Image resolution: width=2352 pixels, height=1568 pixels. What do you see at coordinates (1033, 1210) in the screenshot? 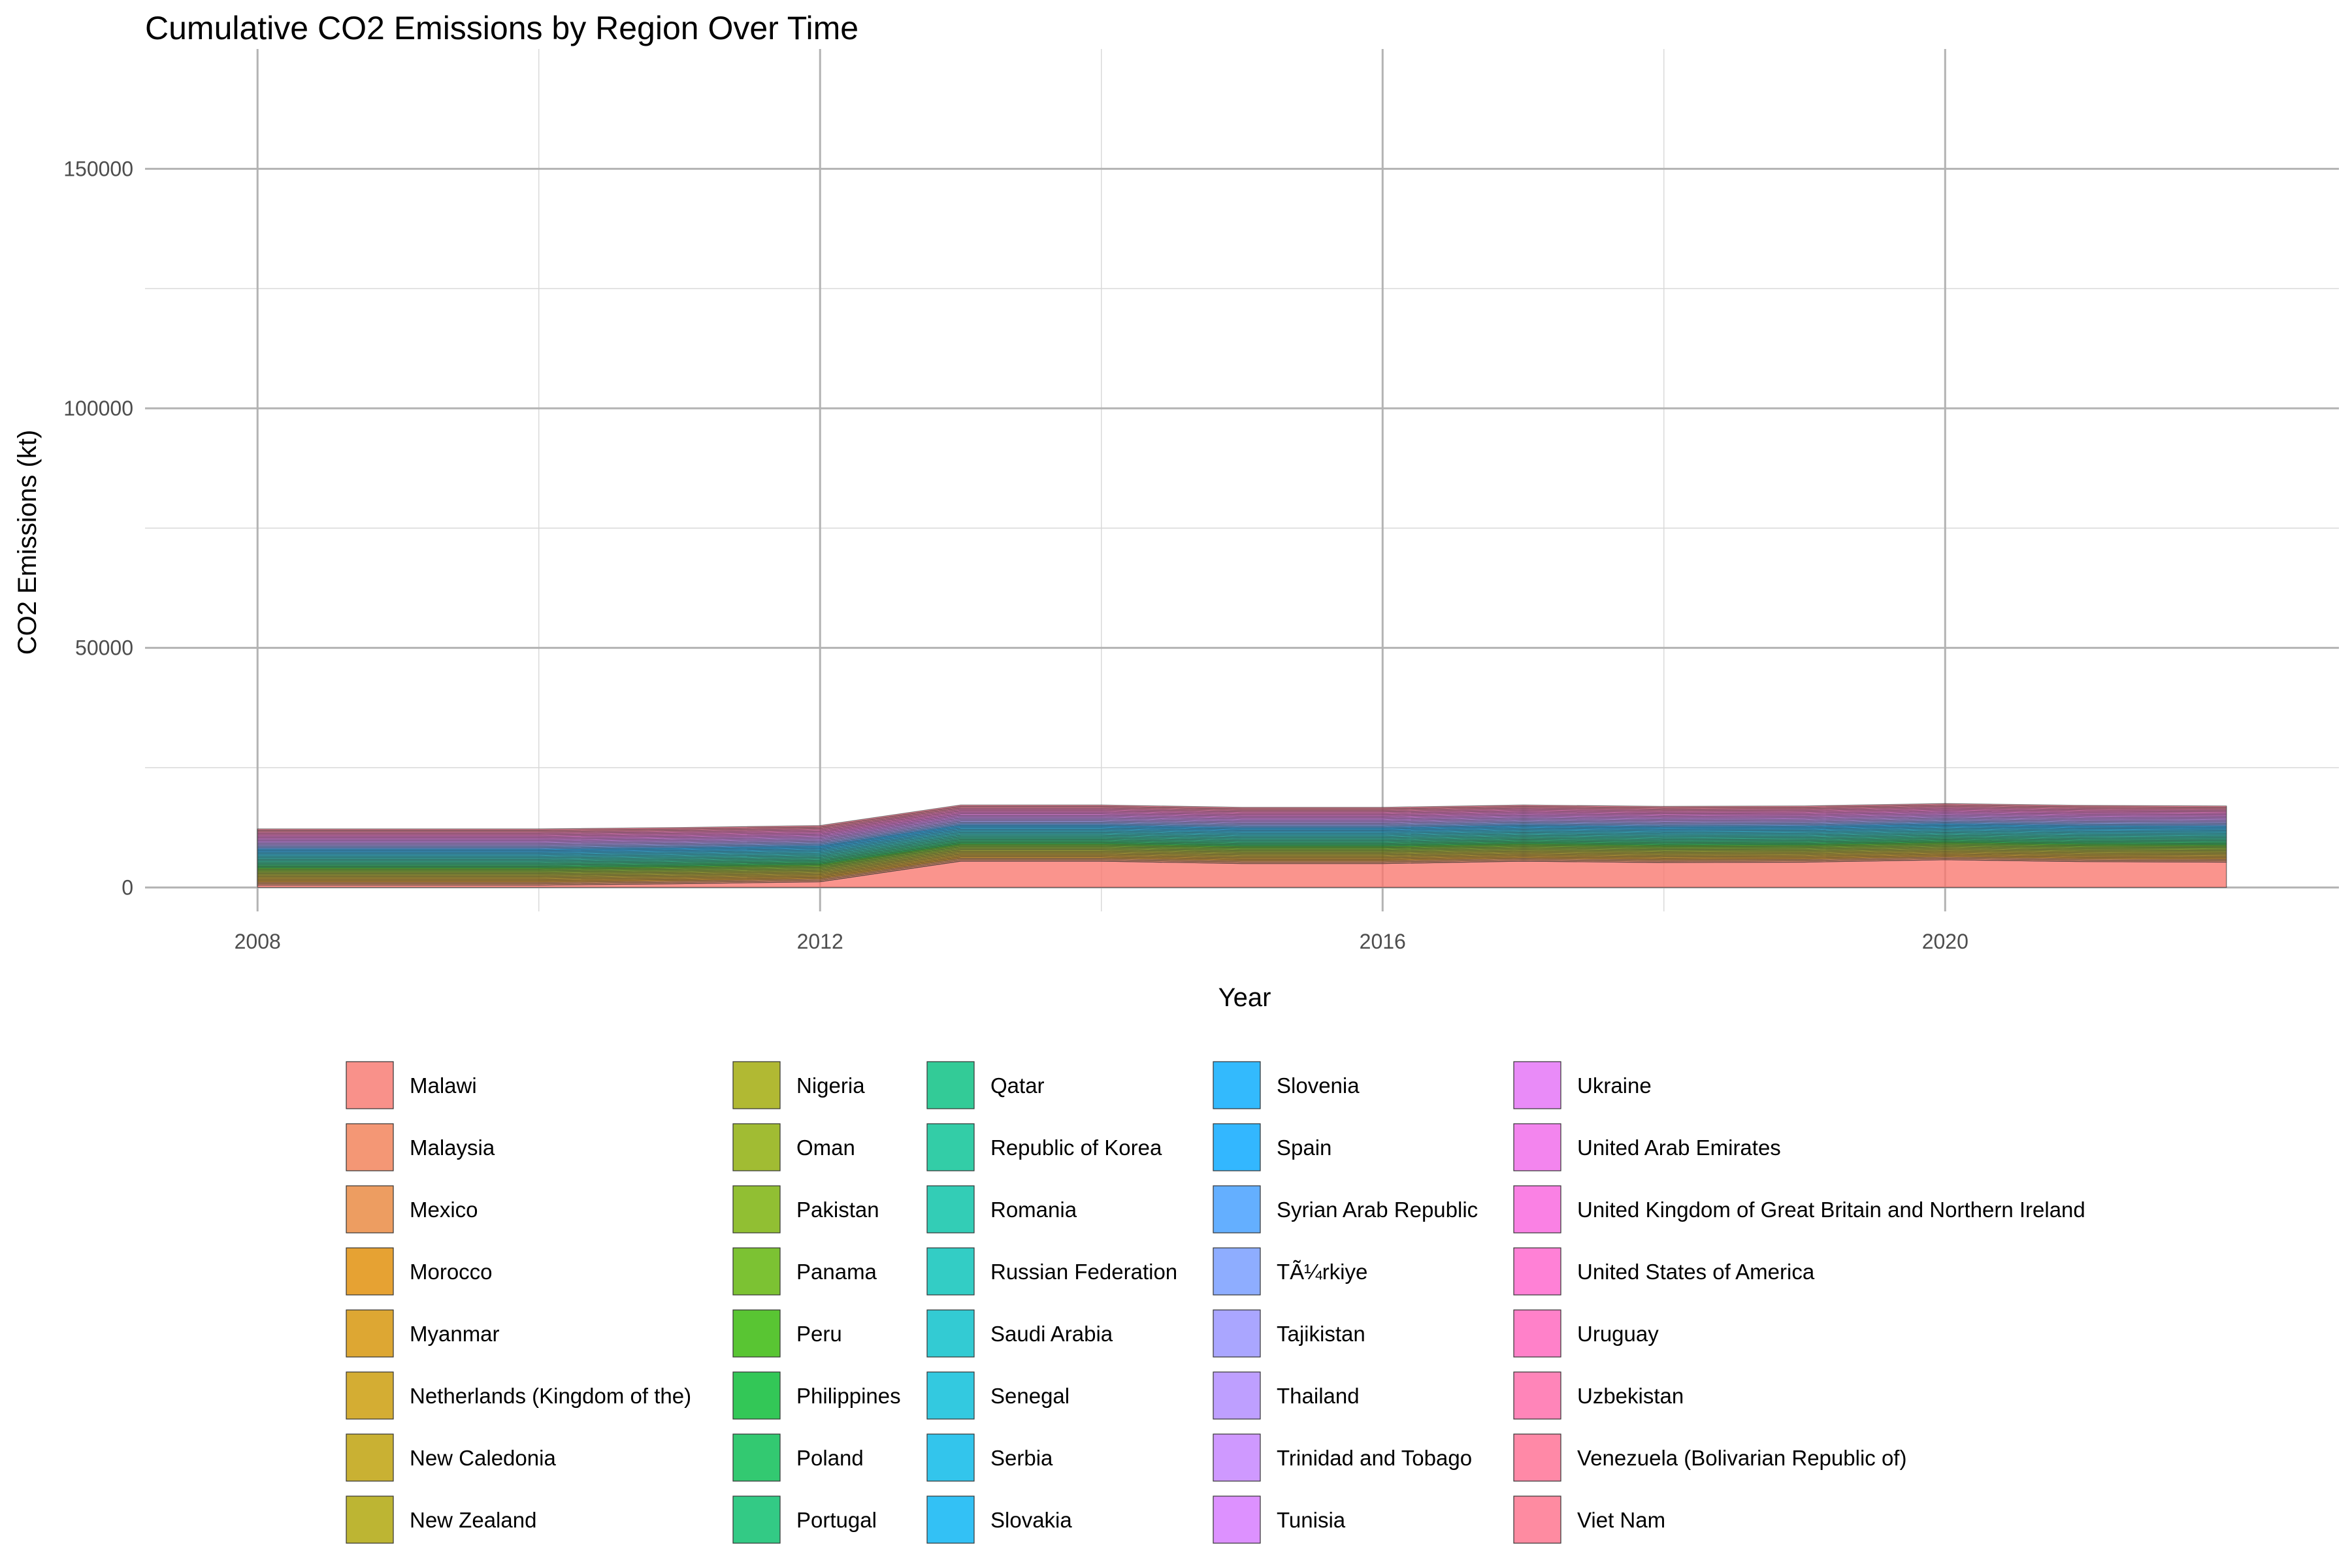
I see `legend-label: Romania` at bounding box center [1033, 1210].